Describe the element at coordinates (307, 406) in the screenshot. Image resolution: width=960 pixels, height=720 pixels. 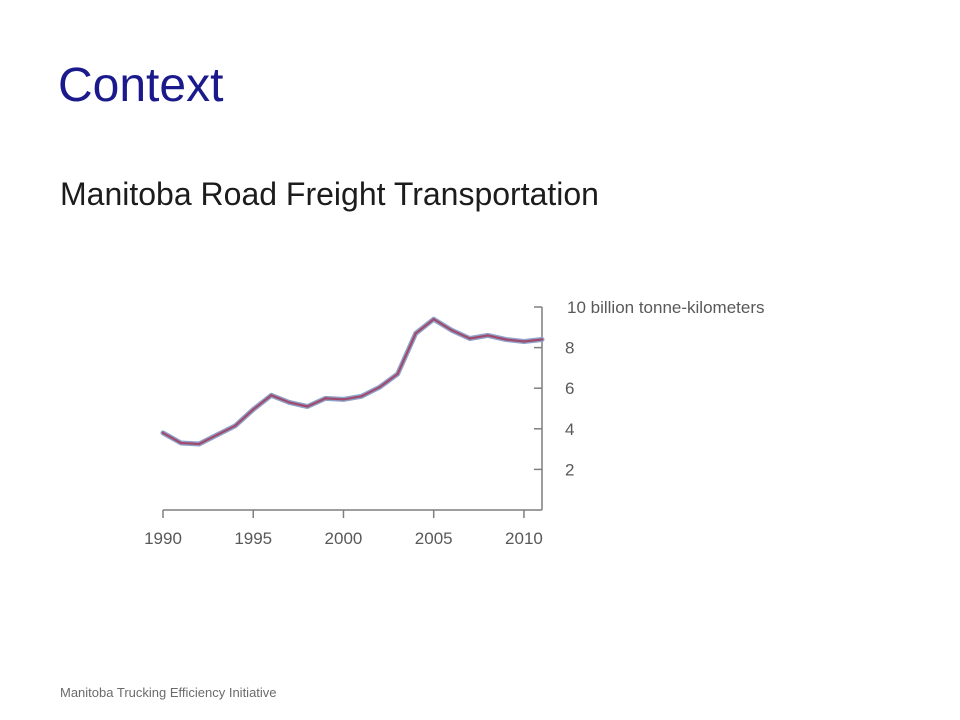
I see `data-point-1998` at that location.